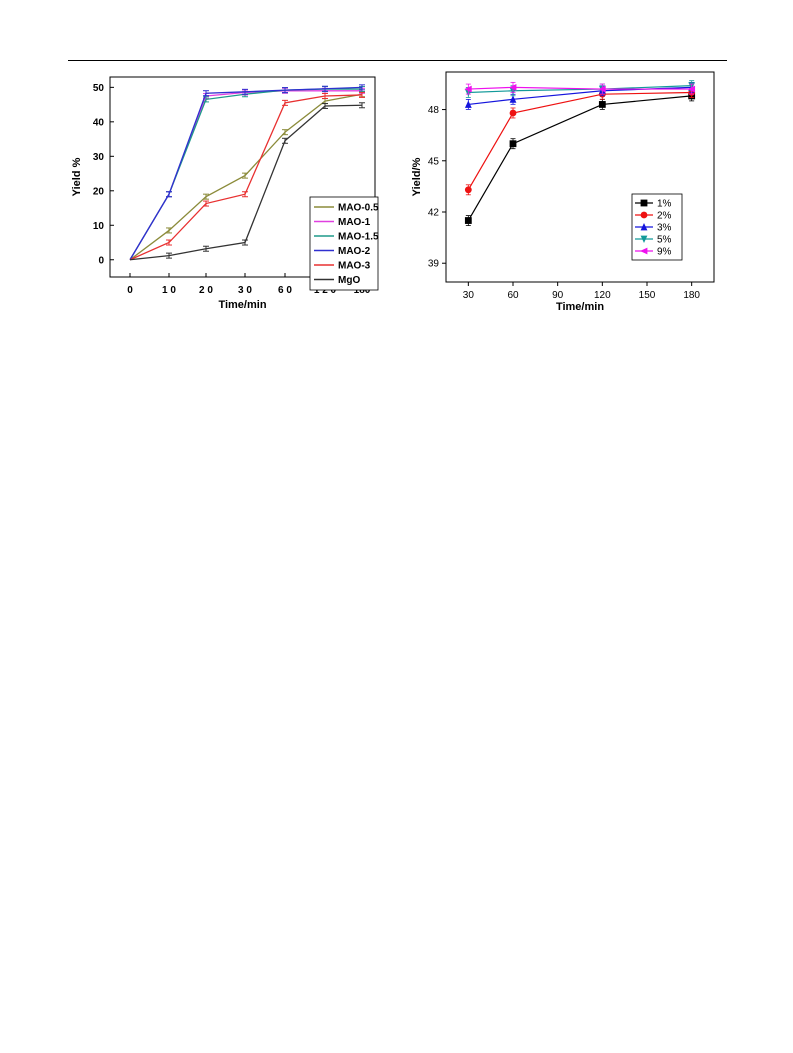 Image resolution: width=793 pixels, height=1053 pixels. I want to click on series-line-9%, so click(580, 88).